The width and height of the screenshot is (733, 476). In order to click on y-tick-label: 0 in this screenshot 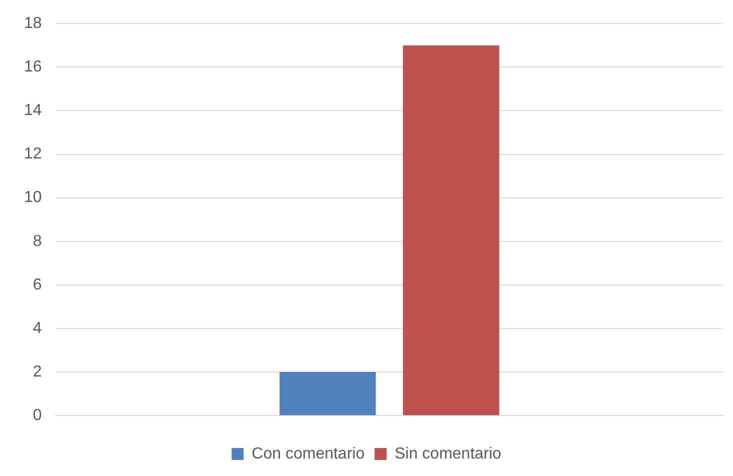, I will do `click(37, 415)`.